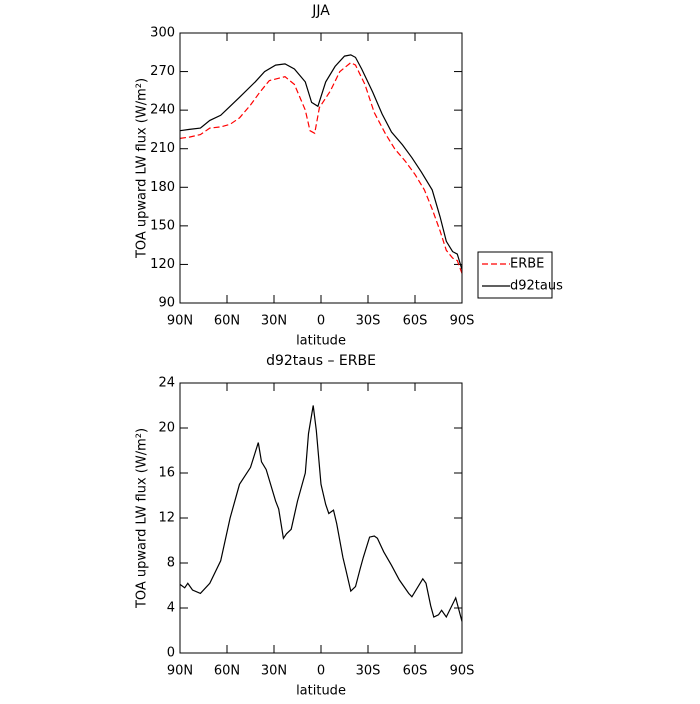  Describe the element at coordinates (321, 361) in the screenshot. I see `chart-title: d92taus – ERBE` at that location.